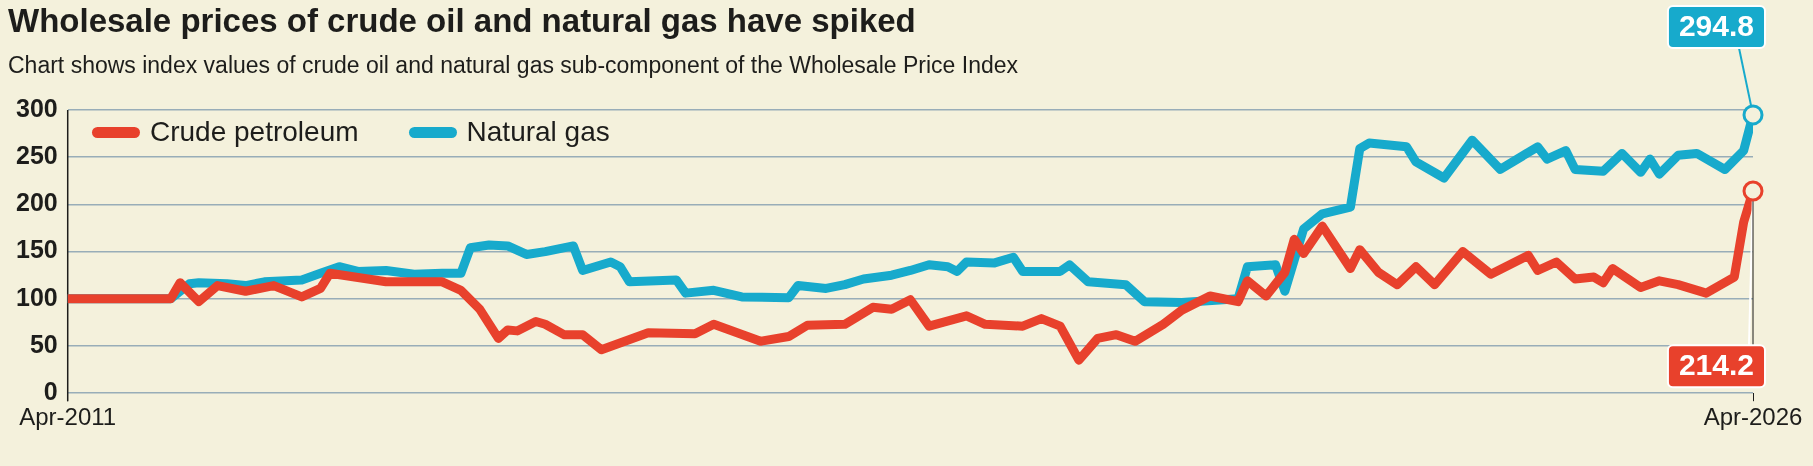  I want to click on y-tick-label: 150, so click(36, 249).